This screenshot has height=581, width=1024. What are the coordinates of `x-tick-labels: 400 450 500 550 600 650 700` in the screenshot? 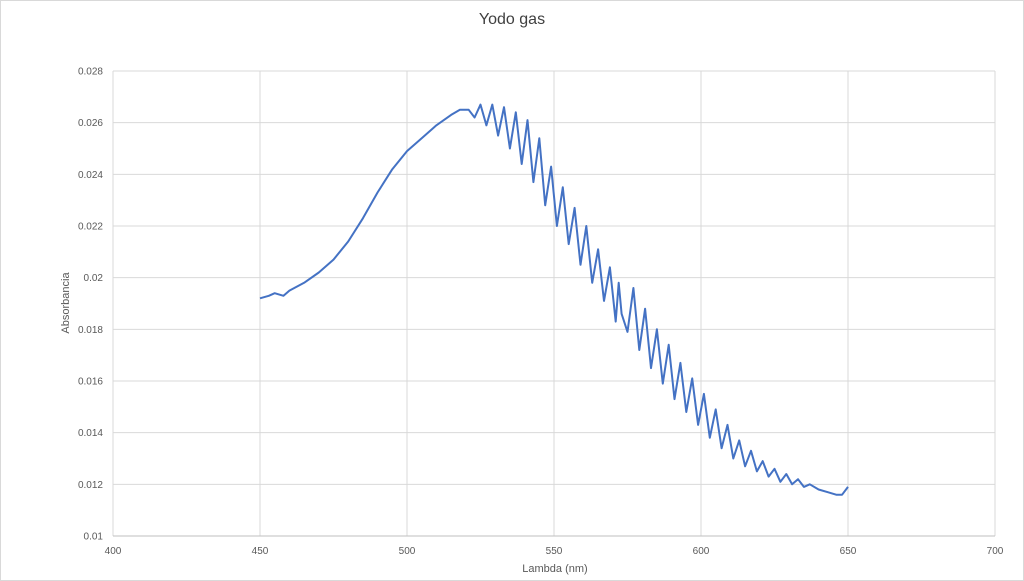 It's located at (554, 551).